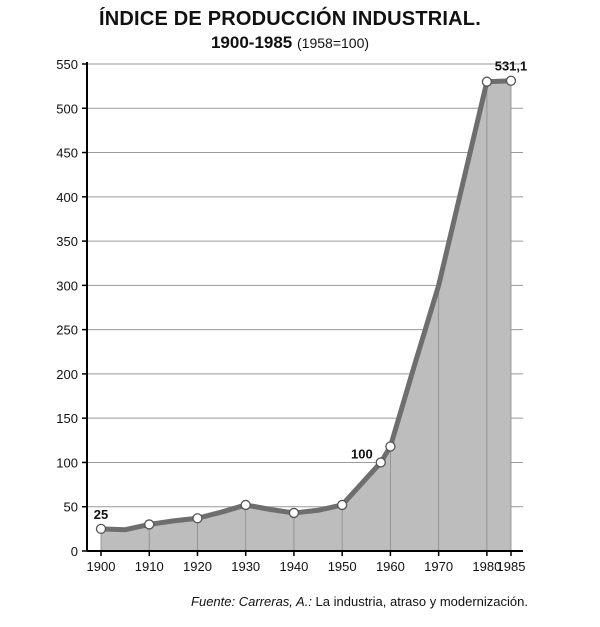 The height and width of the screenshot is (627, 600). I want to click on x-tick-label: 1950, so click(342, 566).